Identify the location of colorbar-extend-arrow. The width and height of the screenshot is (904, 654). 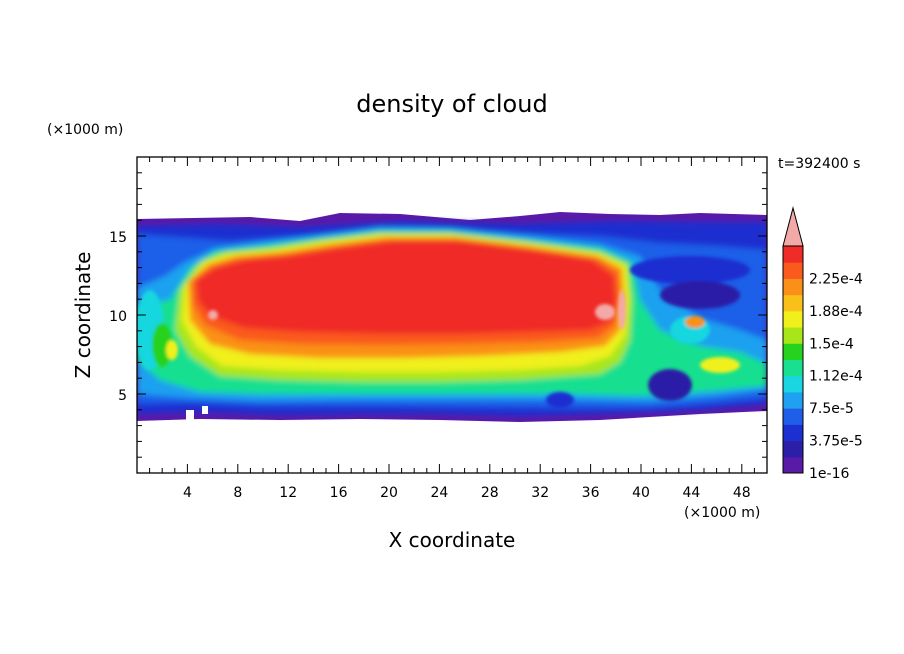
(793, 226).